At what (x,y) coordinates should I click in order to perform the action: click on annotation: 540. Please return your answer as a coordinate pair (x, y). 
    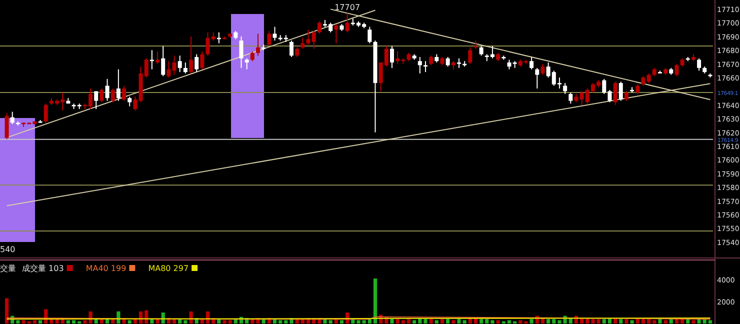
    Looking at the image, I should click on (8, 249).